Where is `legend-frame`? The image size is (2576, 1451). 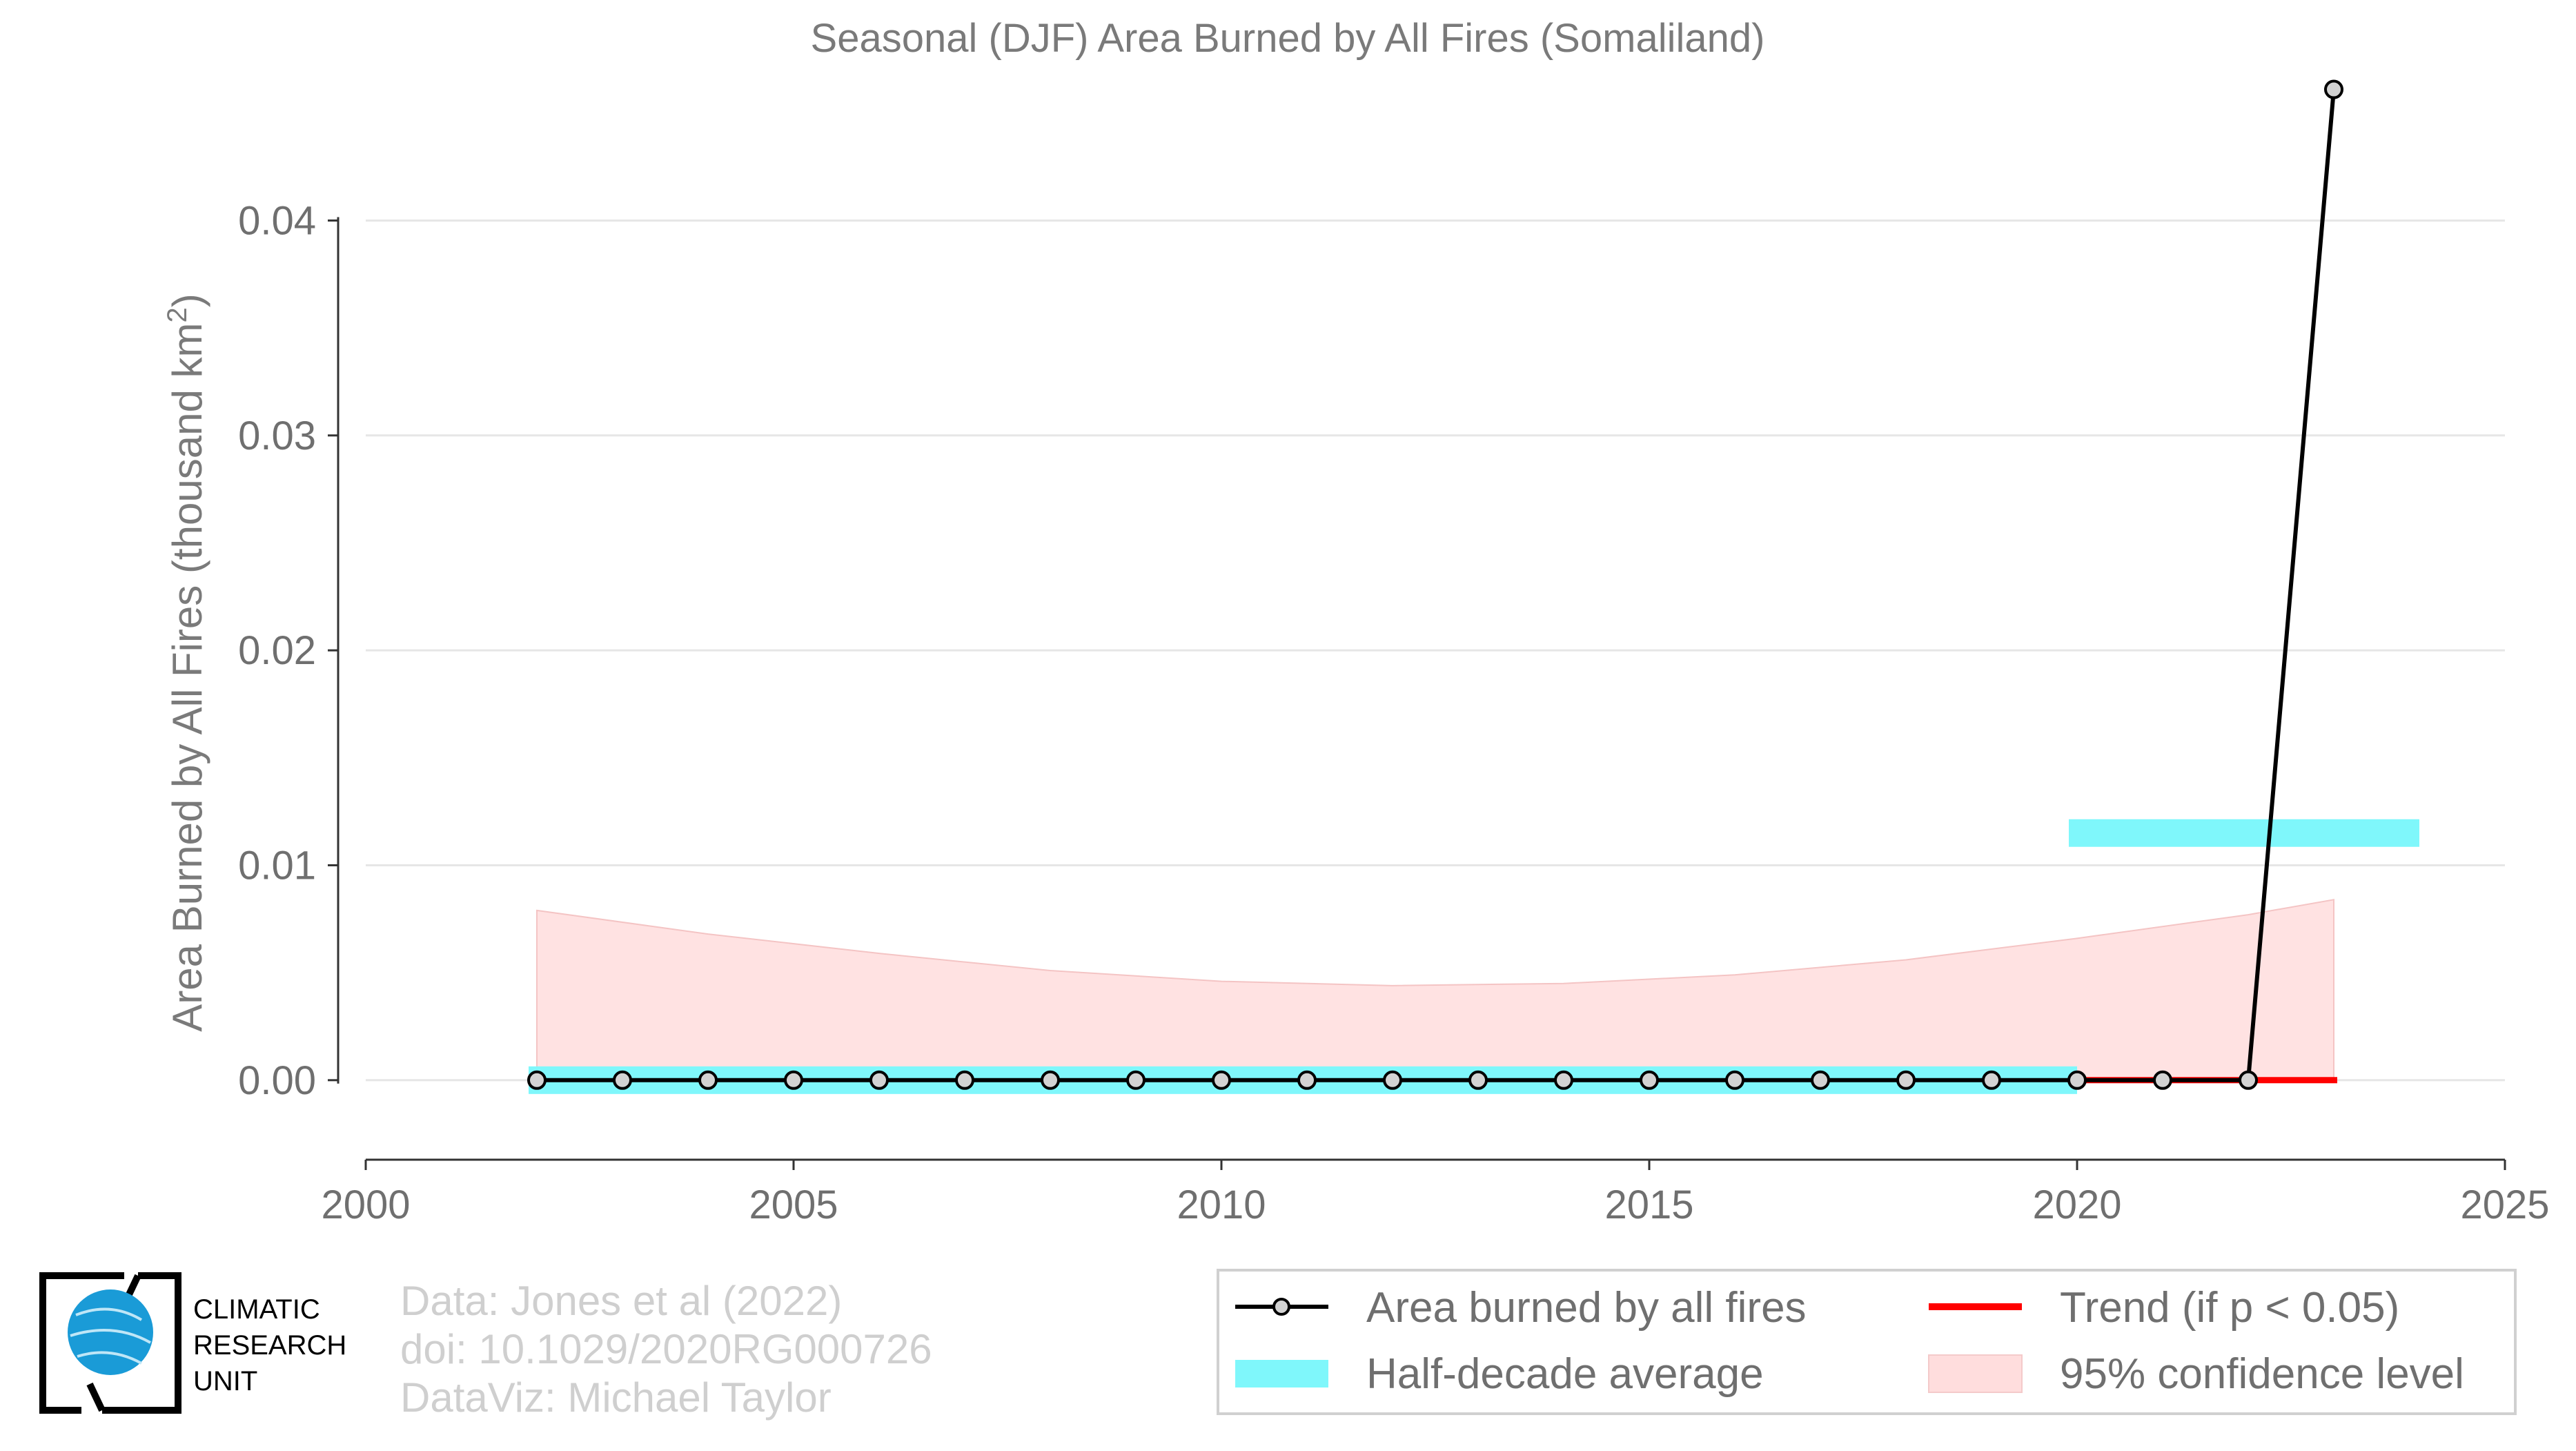
legend-frame is located at coordinates (1867, 1342).